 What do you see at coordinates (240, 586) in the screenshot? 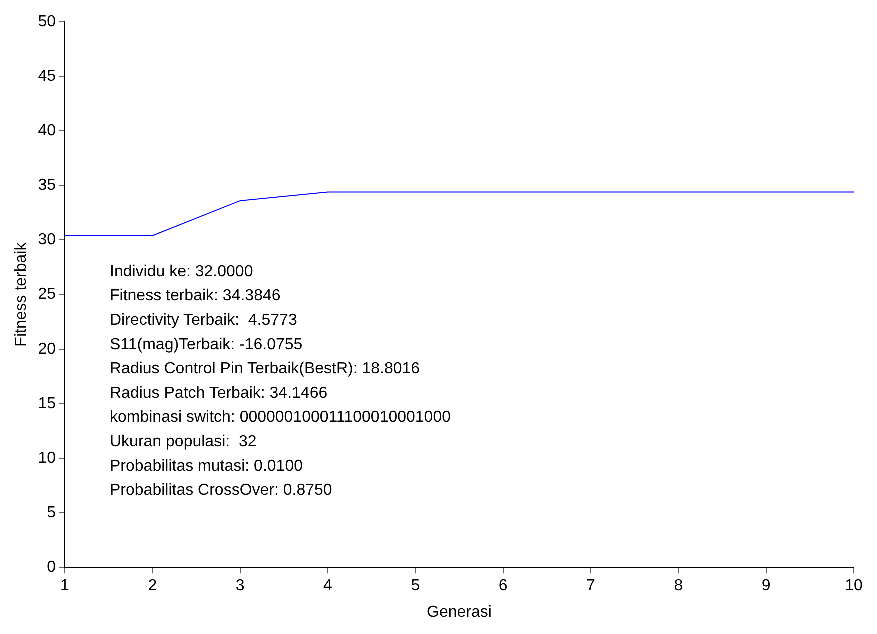
I see `x-tick-label: 3` at bounding box center [240, 586].